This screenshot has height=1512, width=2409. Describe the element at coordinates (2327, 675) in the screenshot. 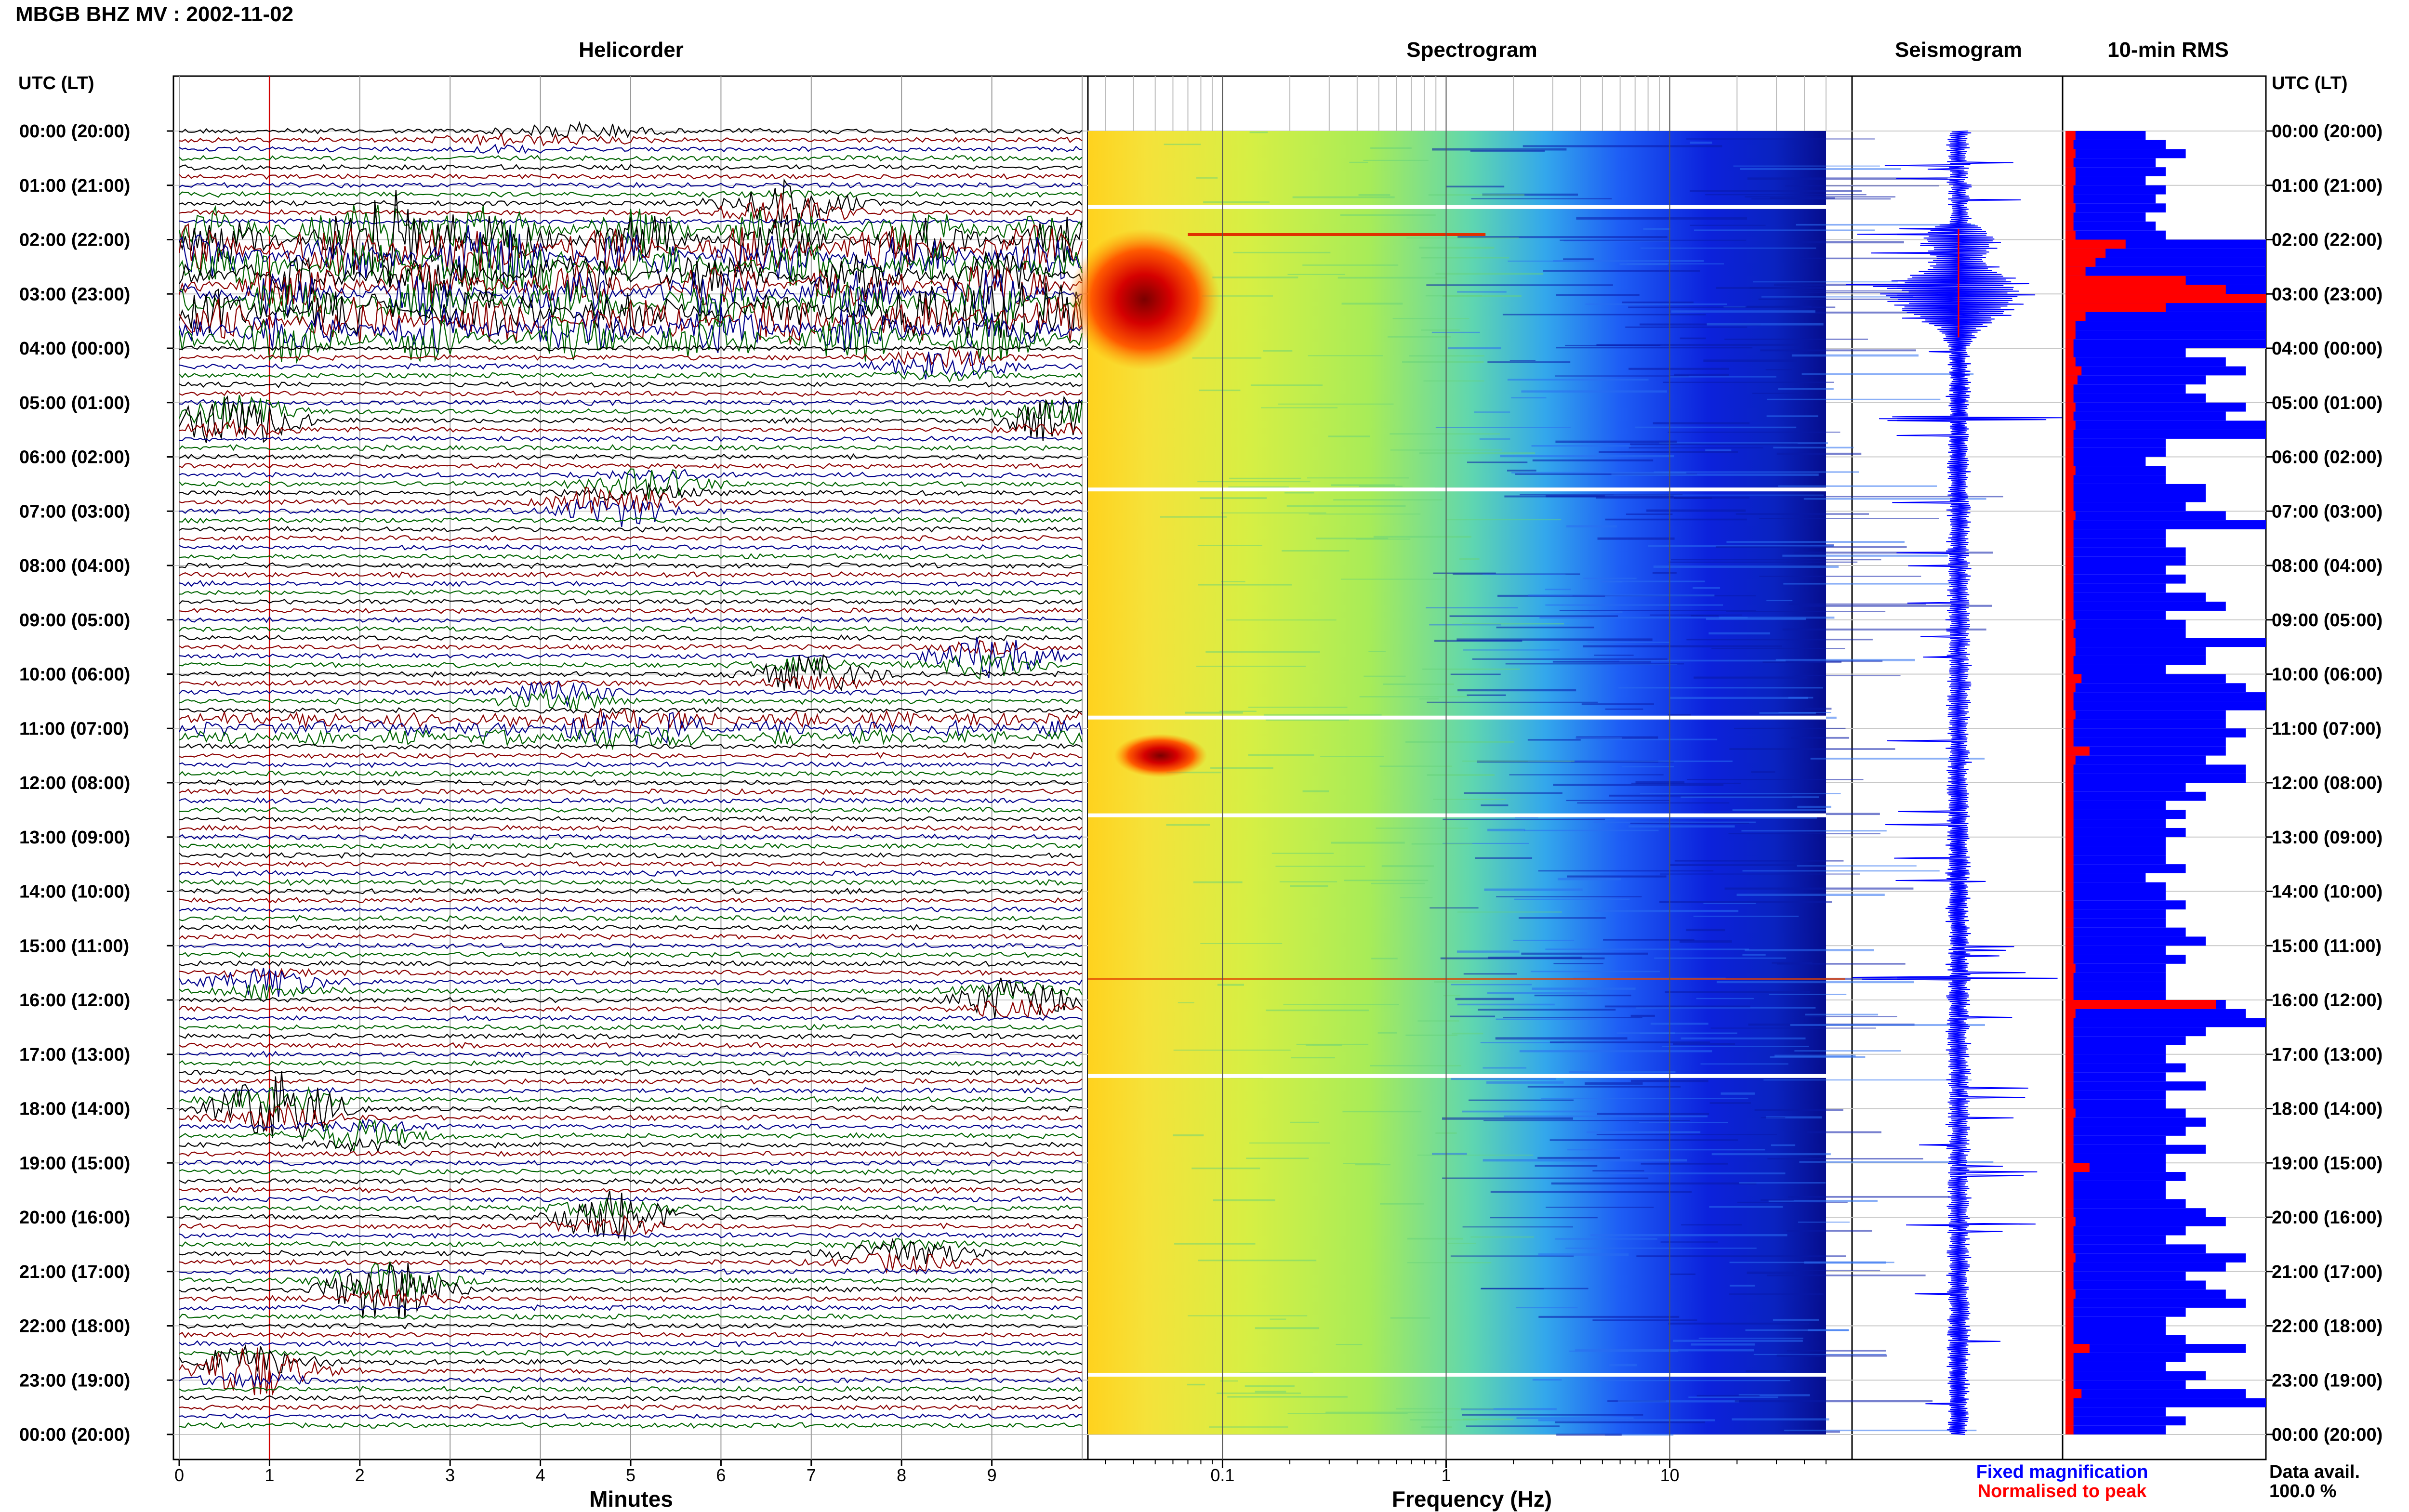

I see `time-label-right: 10:00 (06:00)` at that location.